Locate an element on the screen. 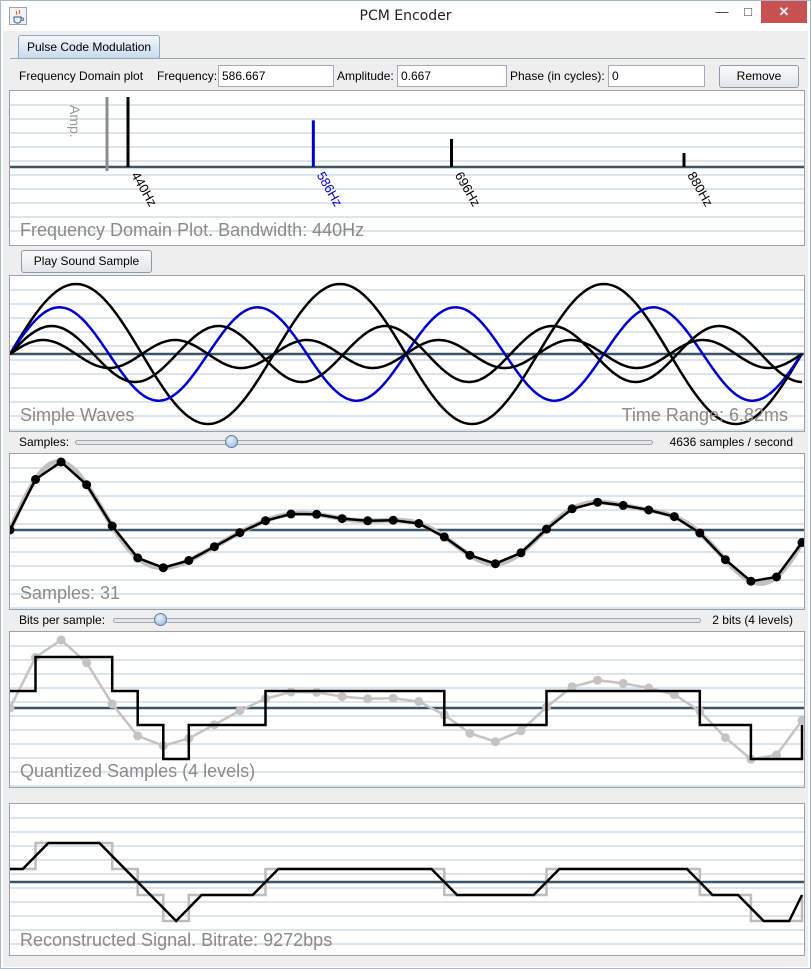 This screenshot has width=811, height=969. amplitude-axis-label: Amp. is located at coordinates (75, 121).